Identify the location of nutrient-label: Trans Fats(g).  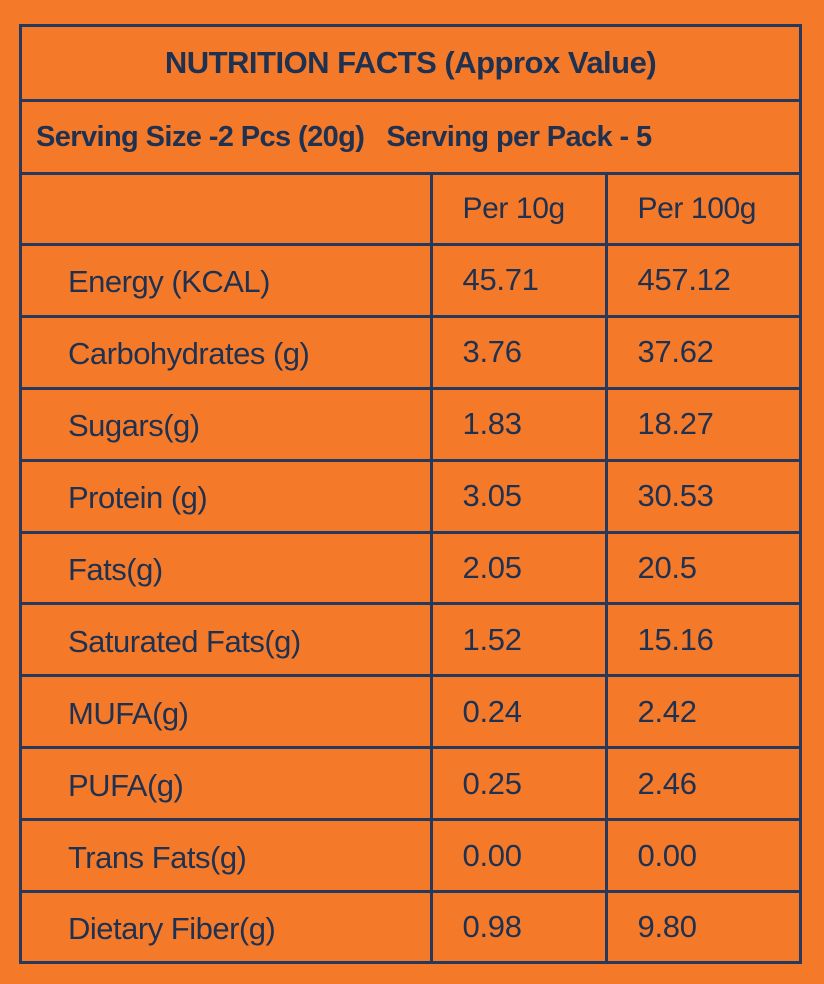
(227, 856).